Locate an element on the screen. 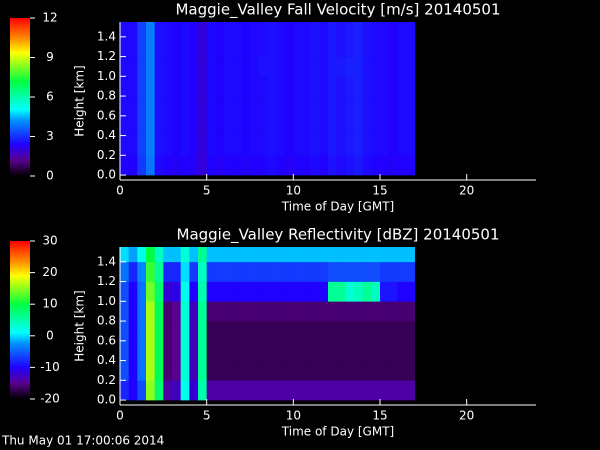 The image size is (600, 450). y-axis-label: Height [km] is located at coordinates (80, 100).